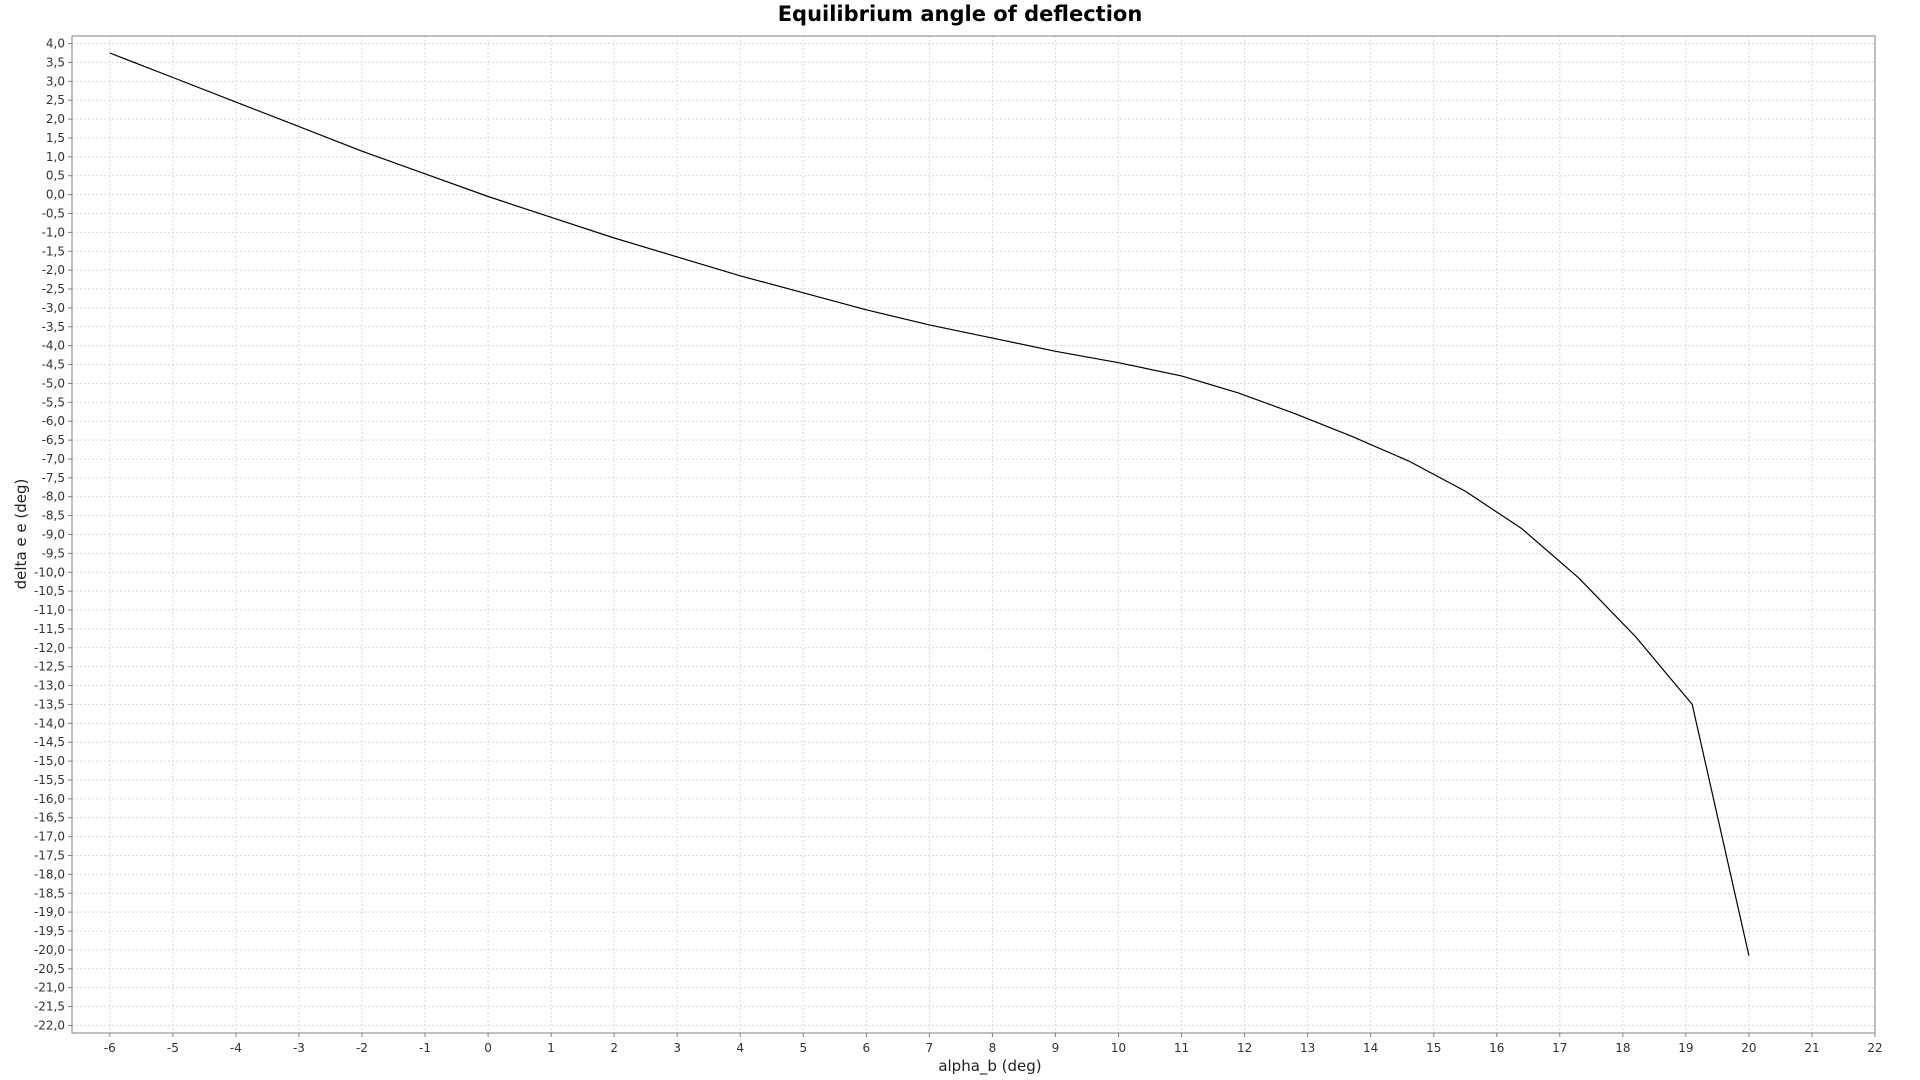  I want to click on y-tick-label: 1,0, so click(55, 157).